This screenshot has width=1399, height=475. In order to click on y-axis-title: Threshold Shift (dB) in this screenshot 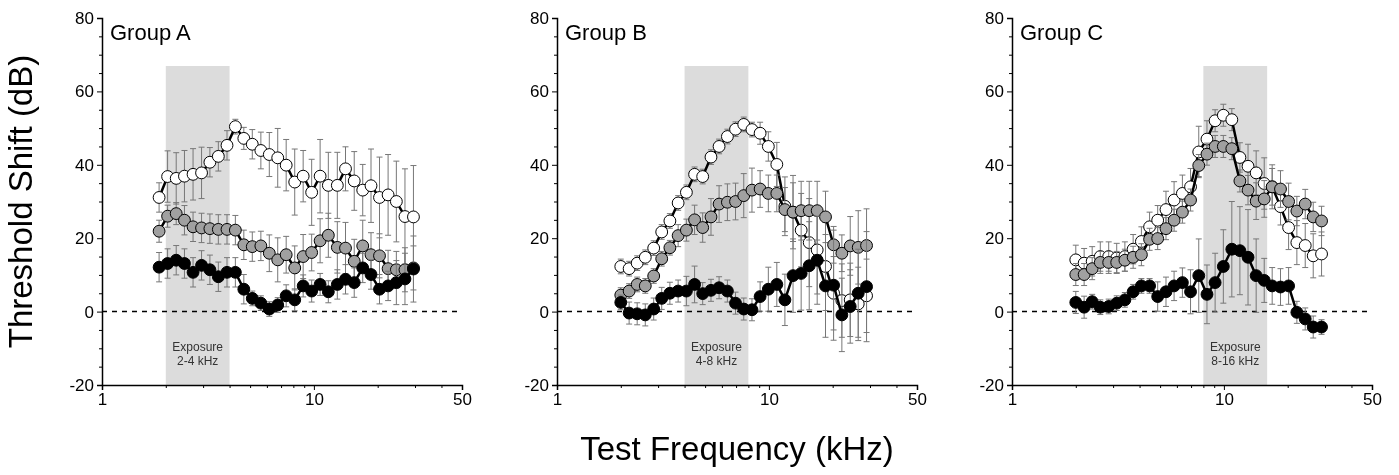, I will do `click(20, 201)`.